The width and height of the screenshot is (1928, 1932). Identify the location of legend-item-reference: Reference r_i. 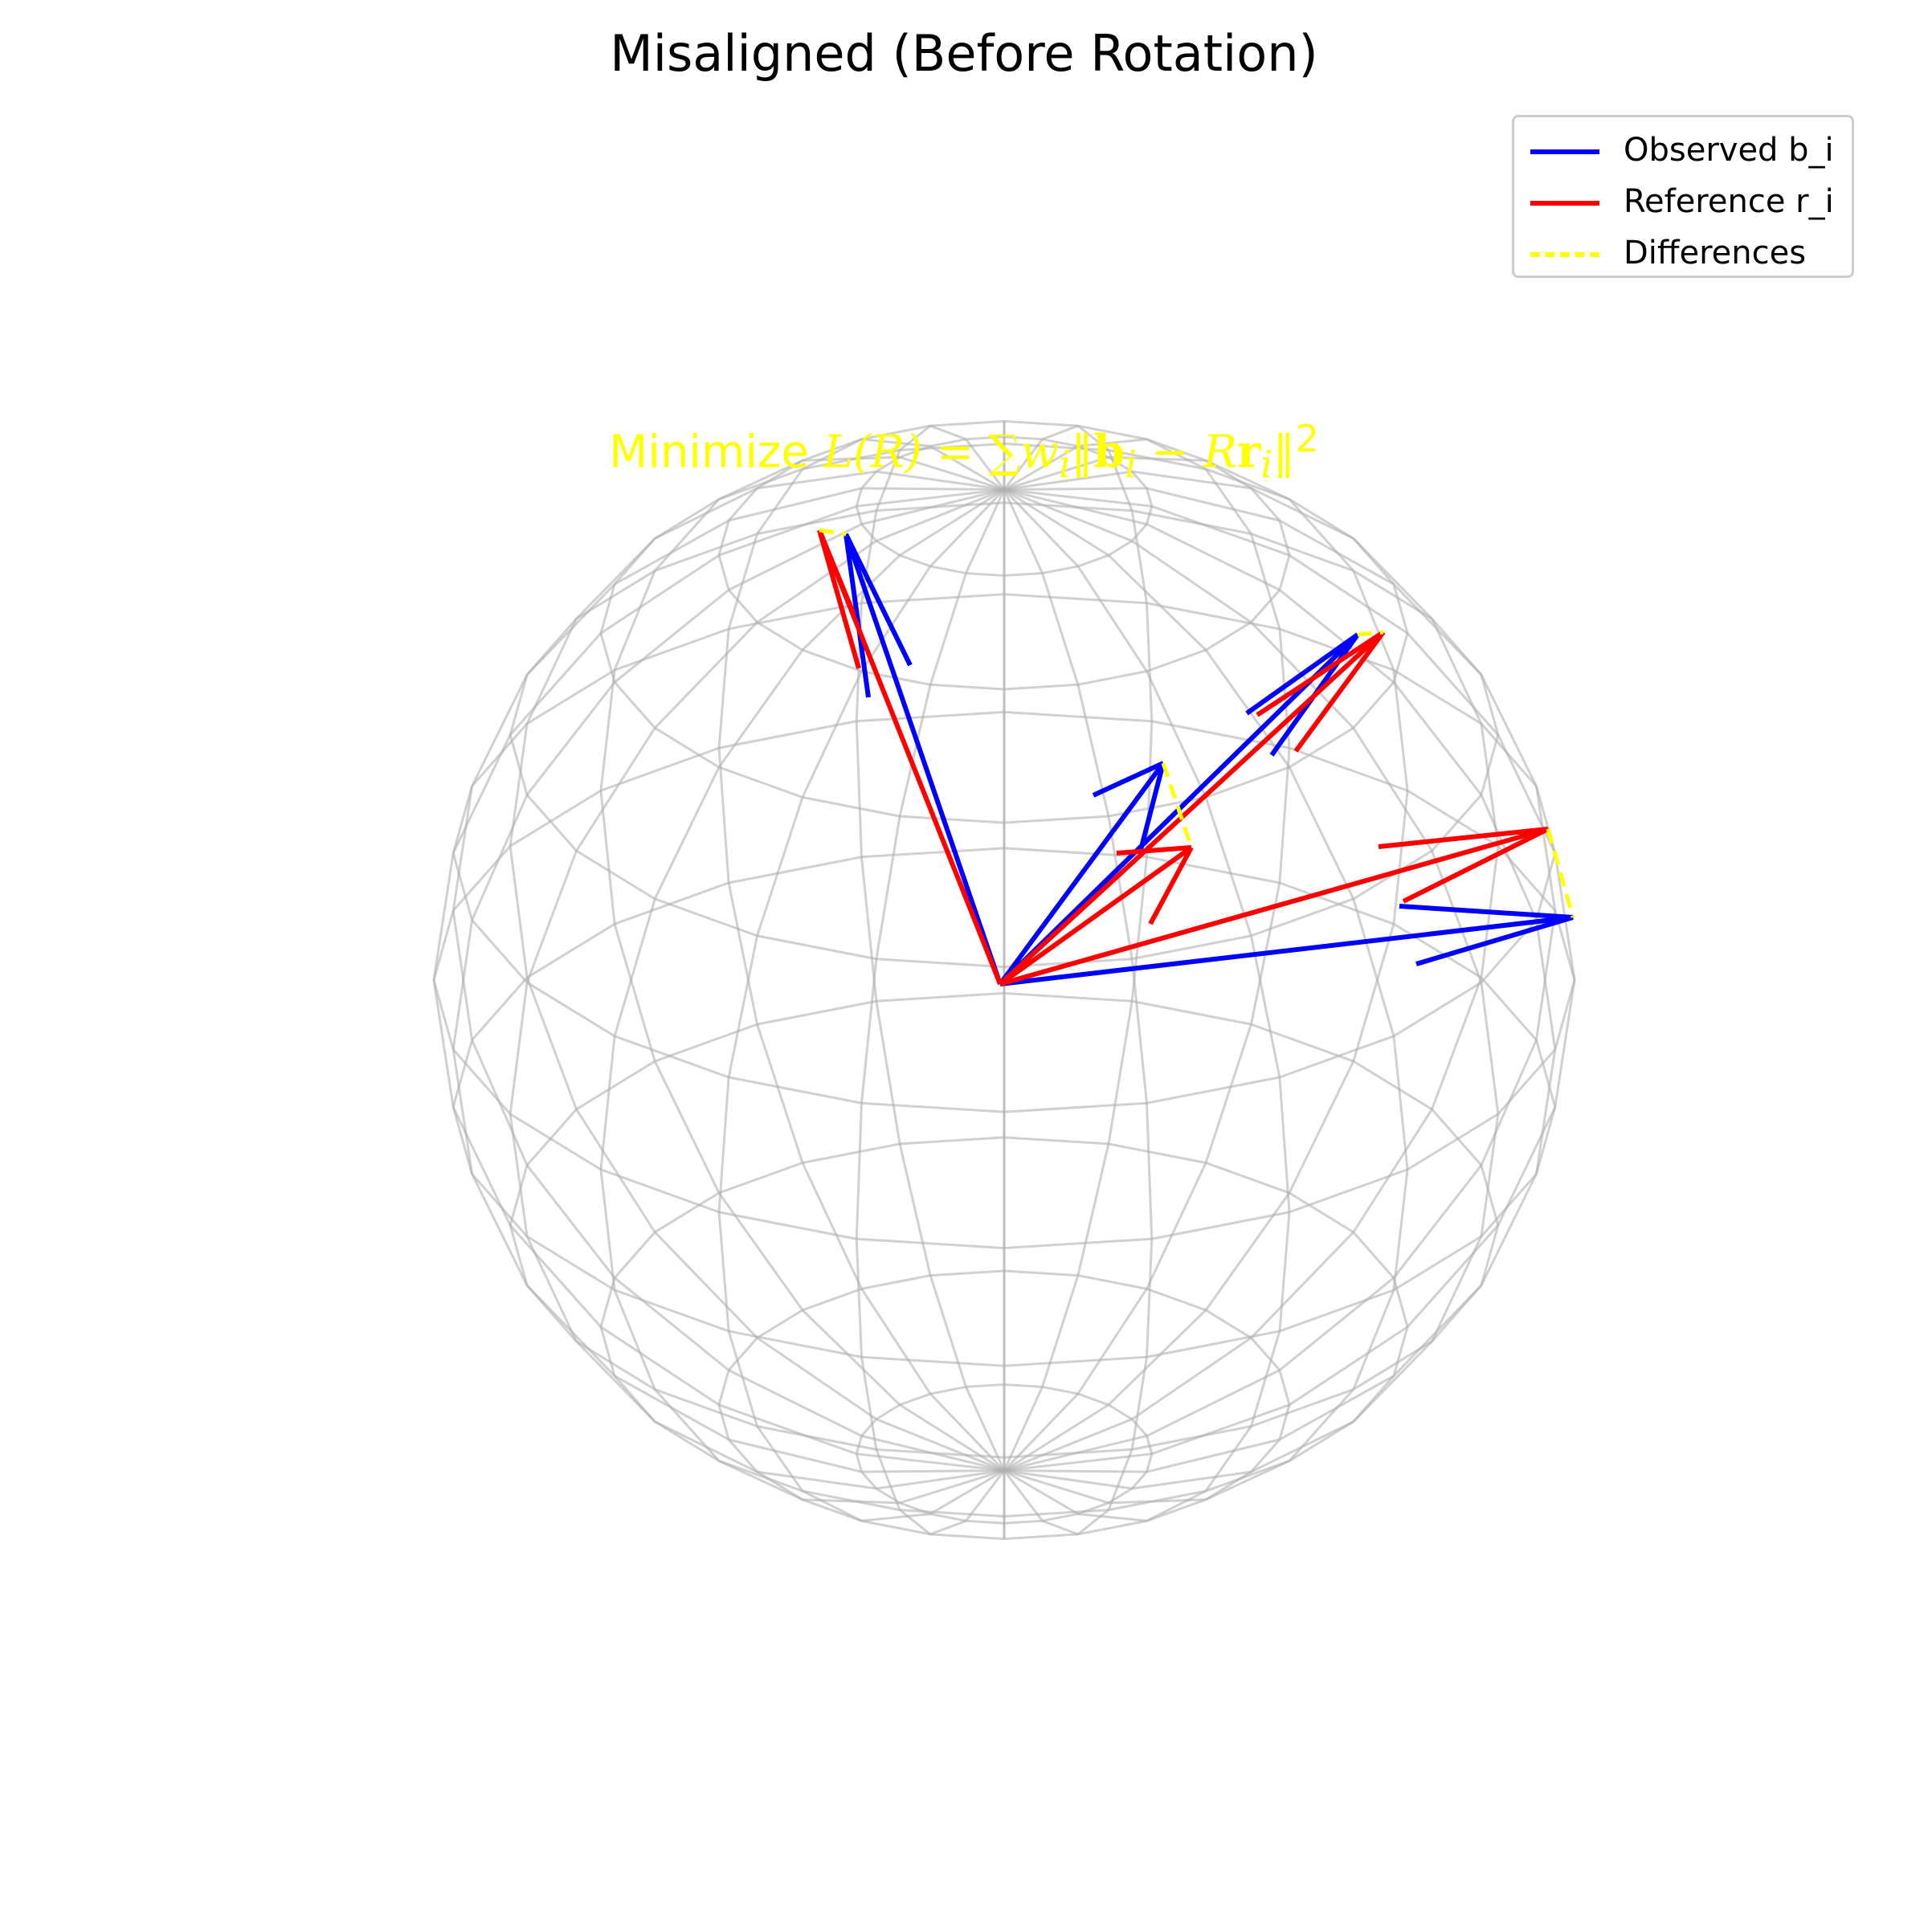
(1683, 203).